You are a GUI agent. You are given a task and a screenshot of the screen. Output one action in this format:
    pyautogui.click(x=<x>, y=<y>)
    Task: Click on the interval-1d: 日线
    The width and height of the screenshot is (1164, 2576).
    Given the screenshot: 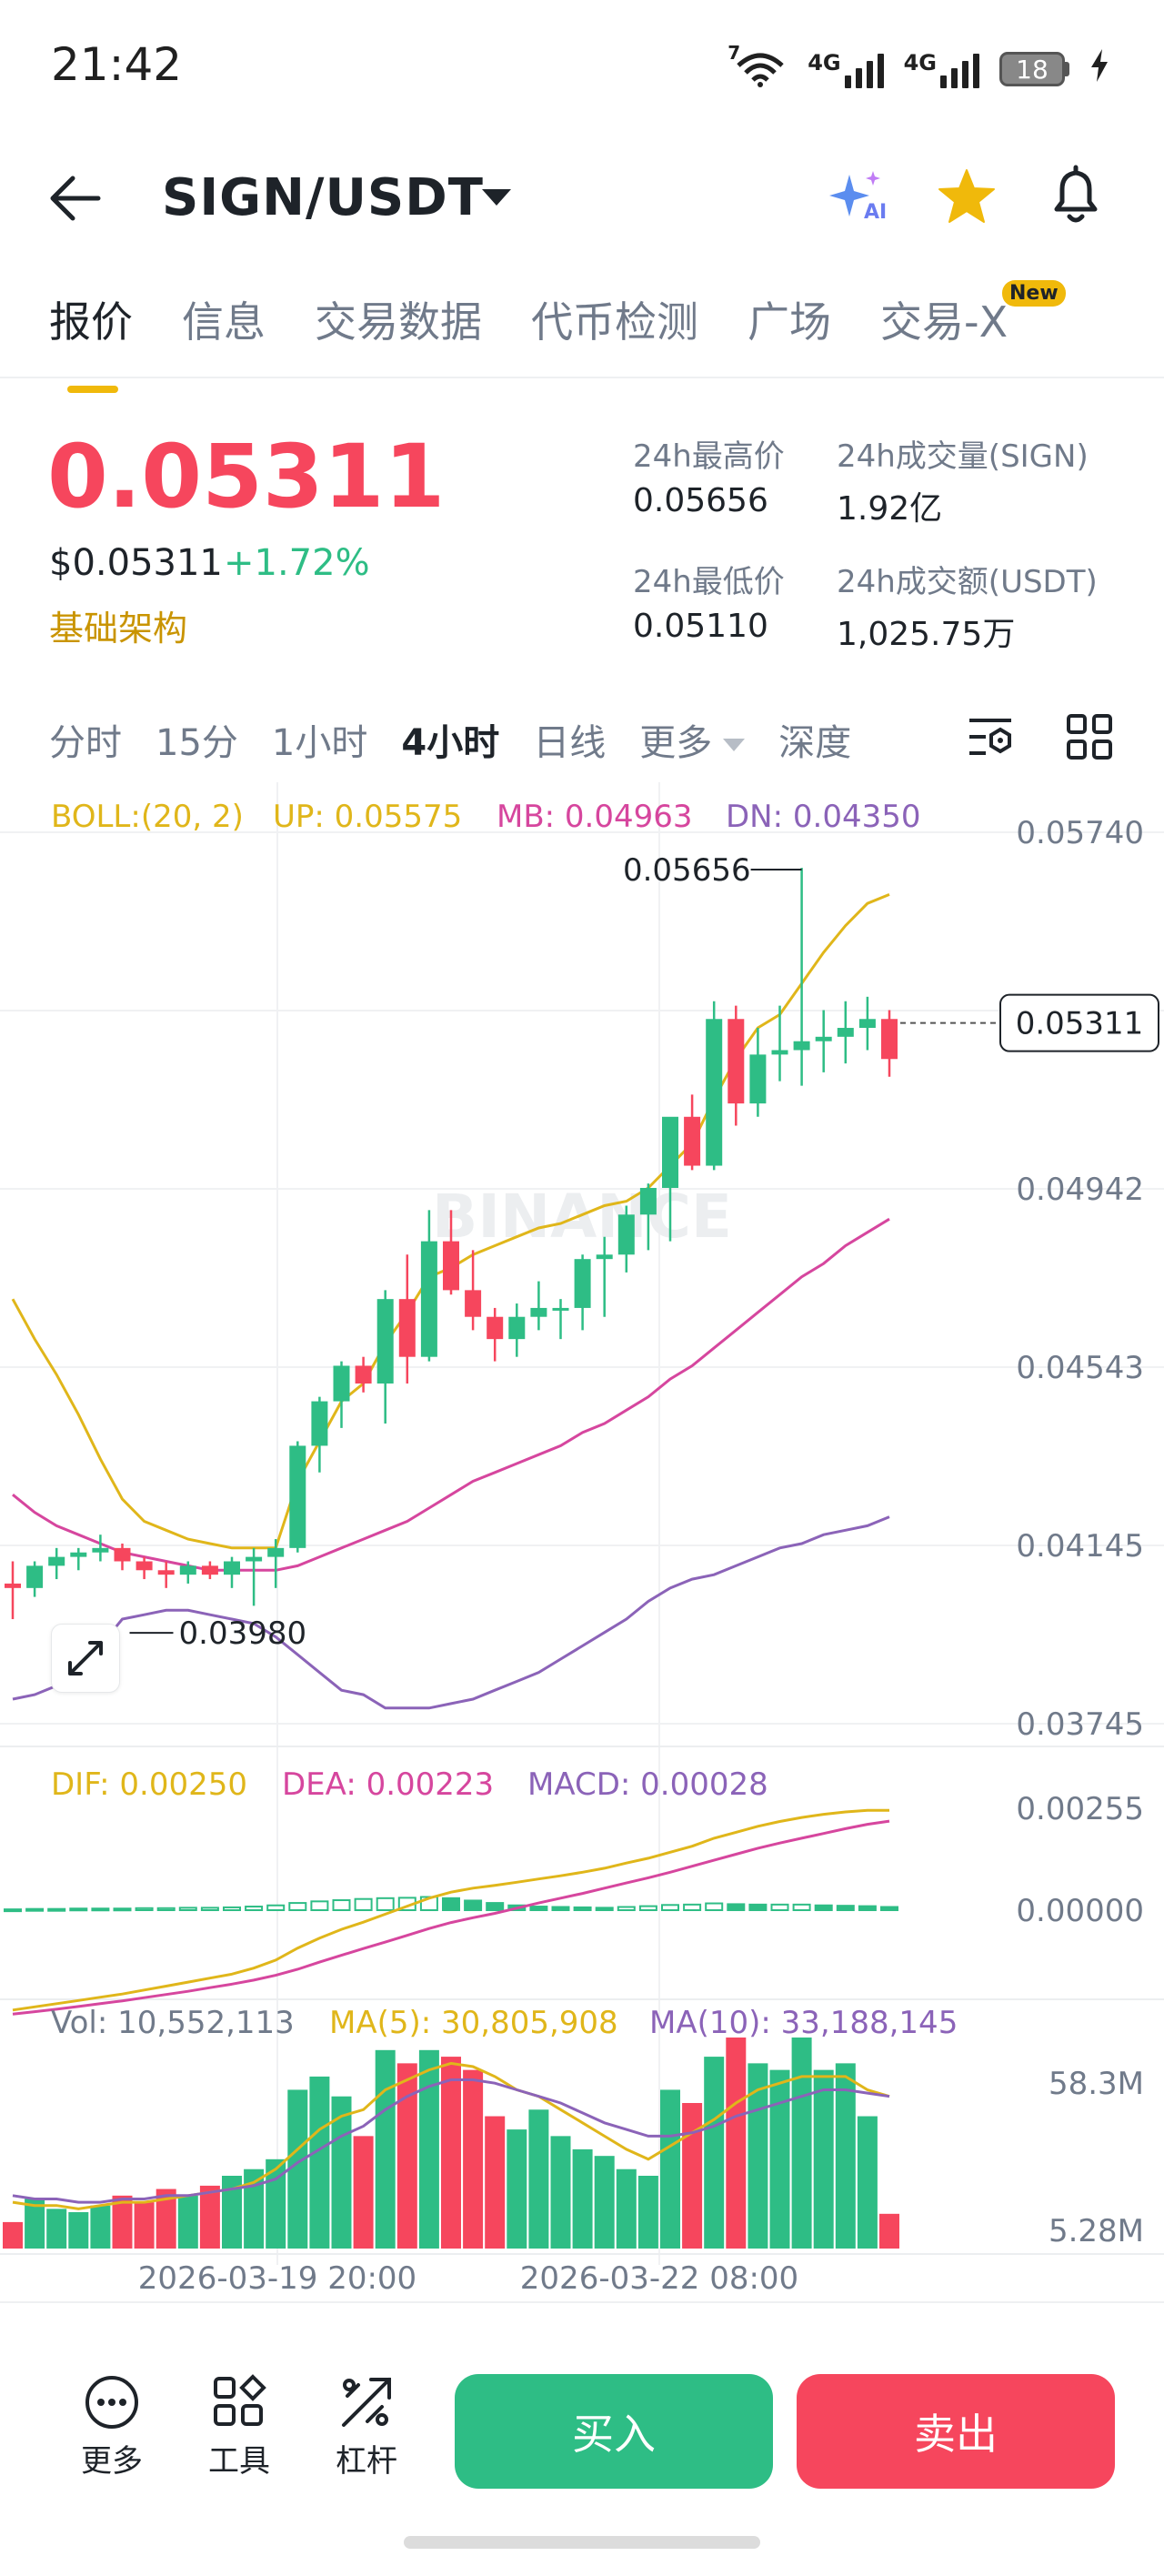 What is the action you would take?
    pyautogui.click(x=570, y=743)
    